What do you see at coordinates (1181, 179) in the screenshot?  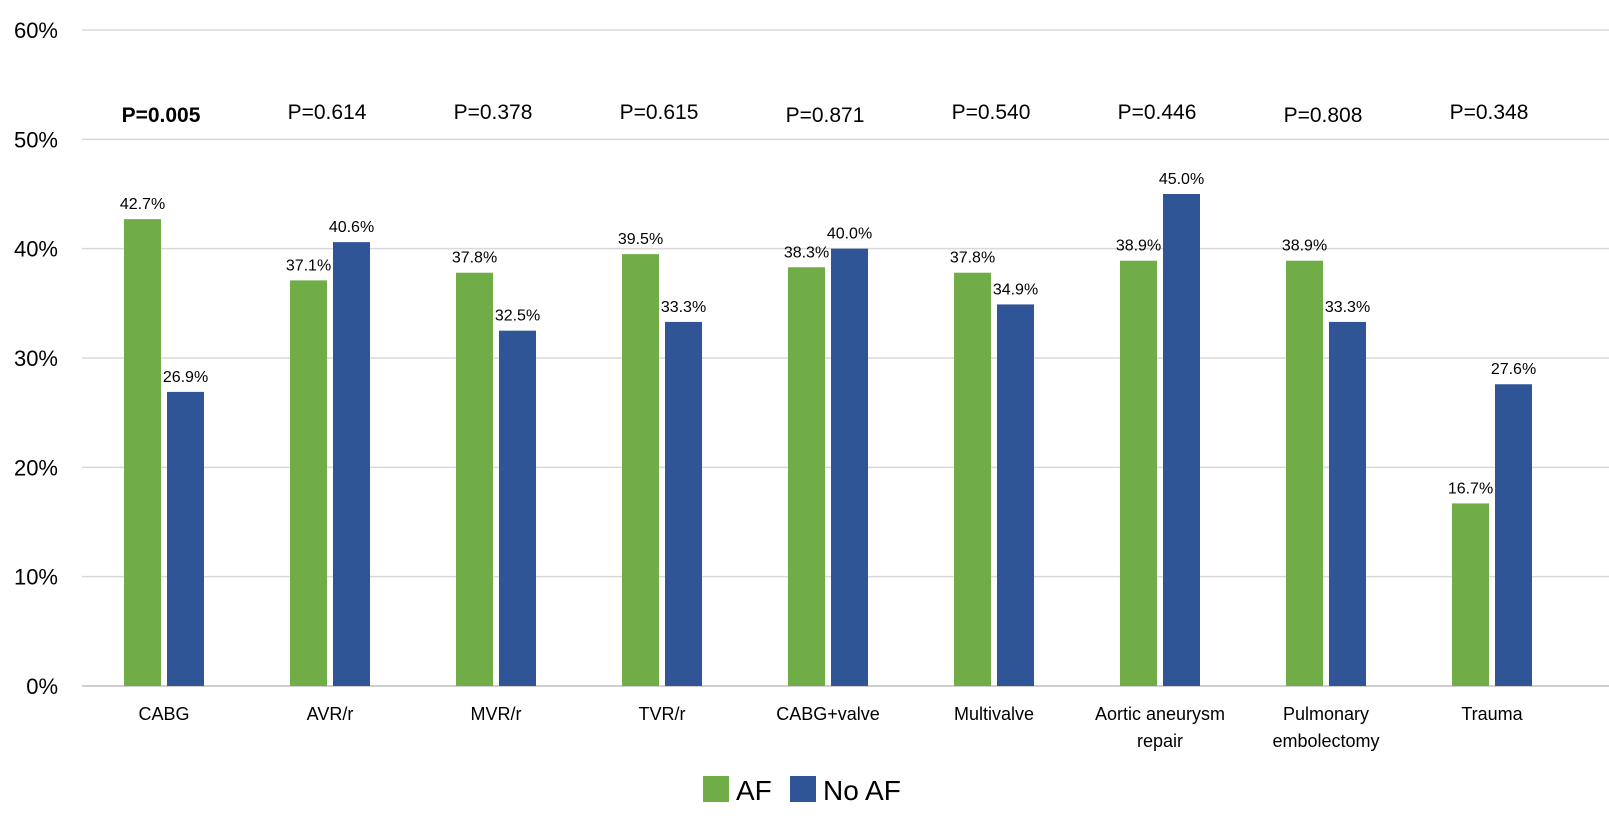 I see `data-label: 45.0%` at bounding box center [1181, 179].